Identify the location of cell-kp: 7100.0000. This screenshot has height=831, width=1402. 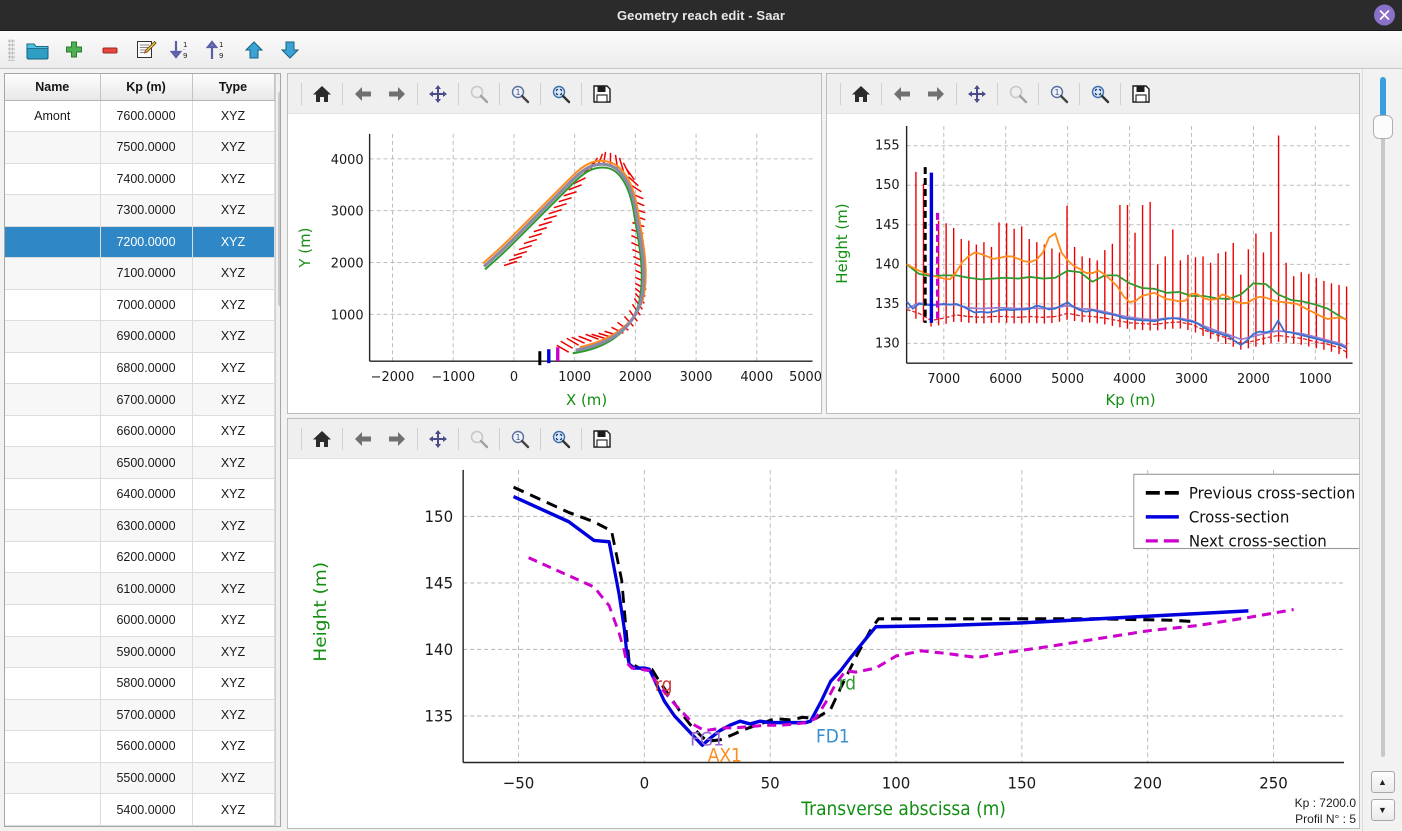
(146, 273).